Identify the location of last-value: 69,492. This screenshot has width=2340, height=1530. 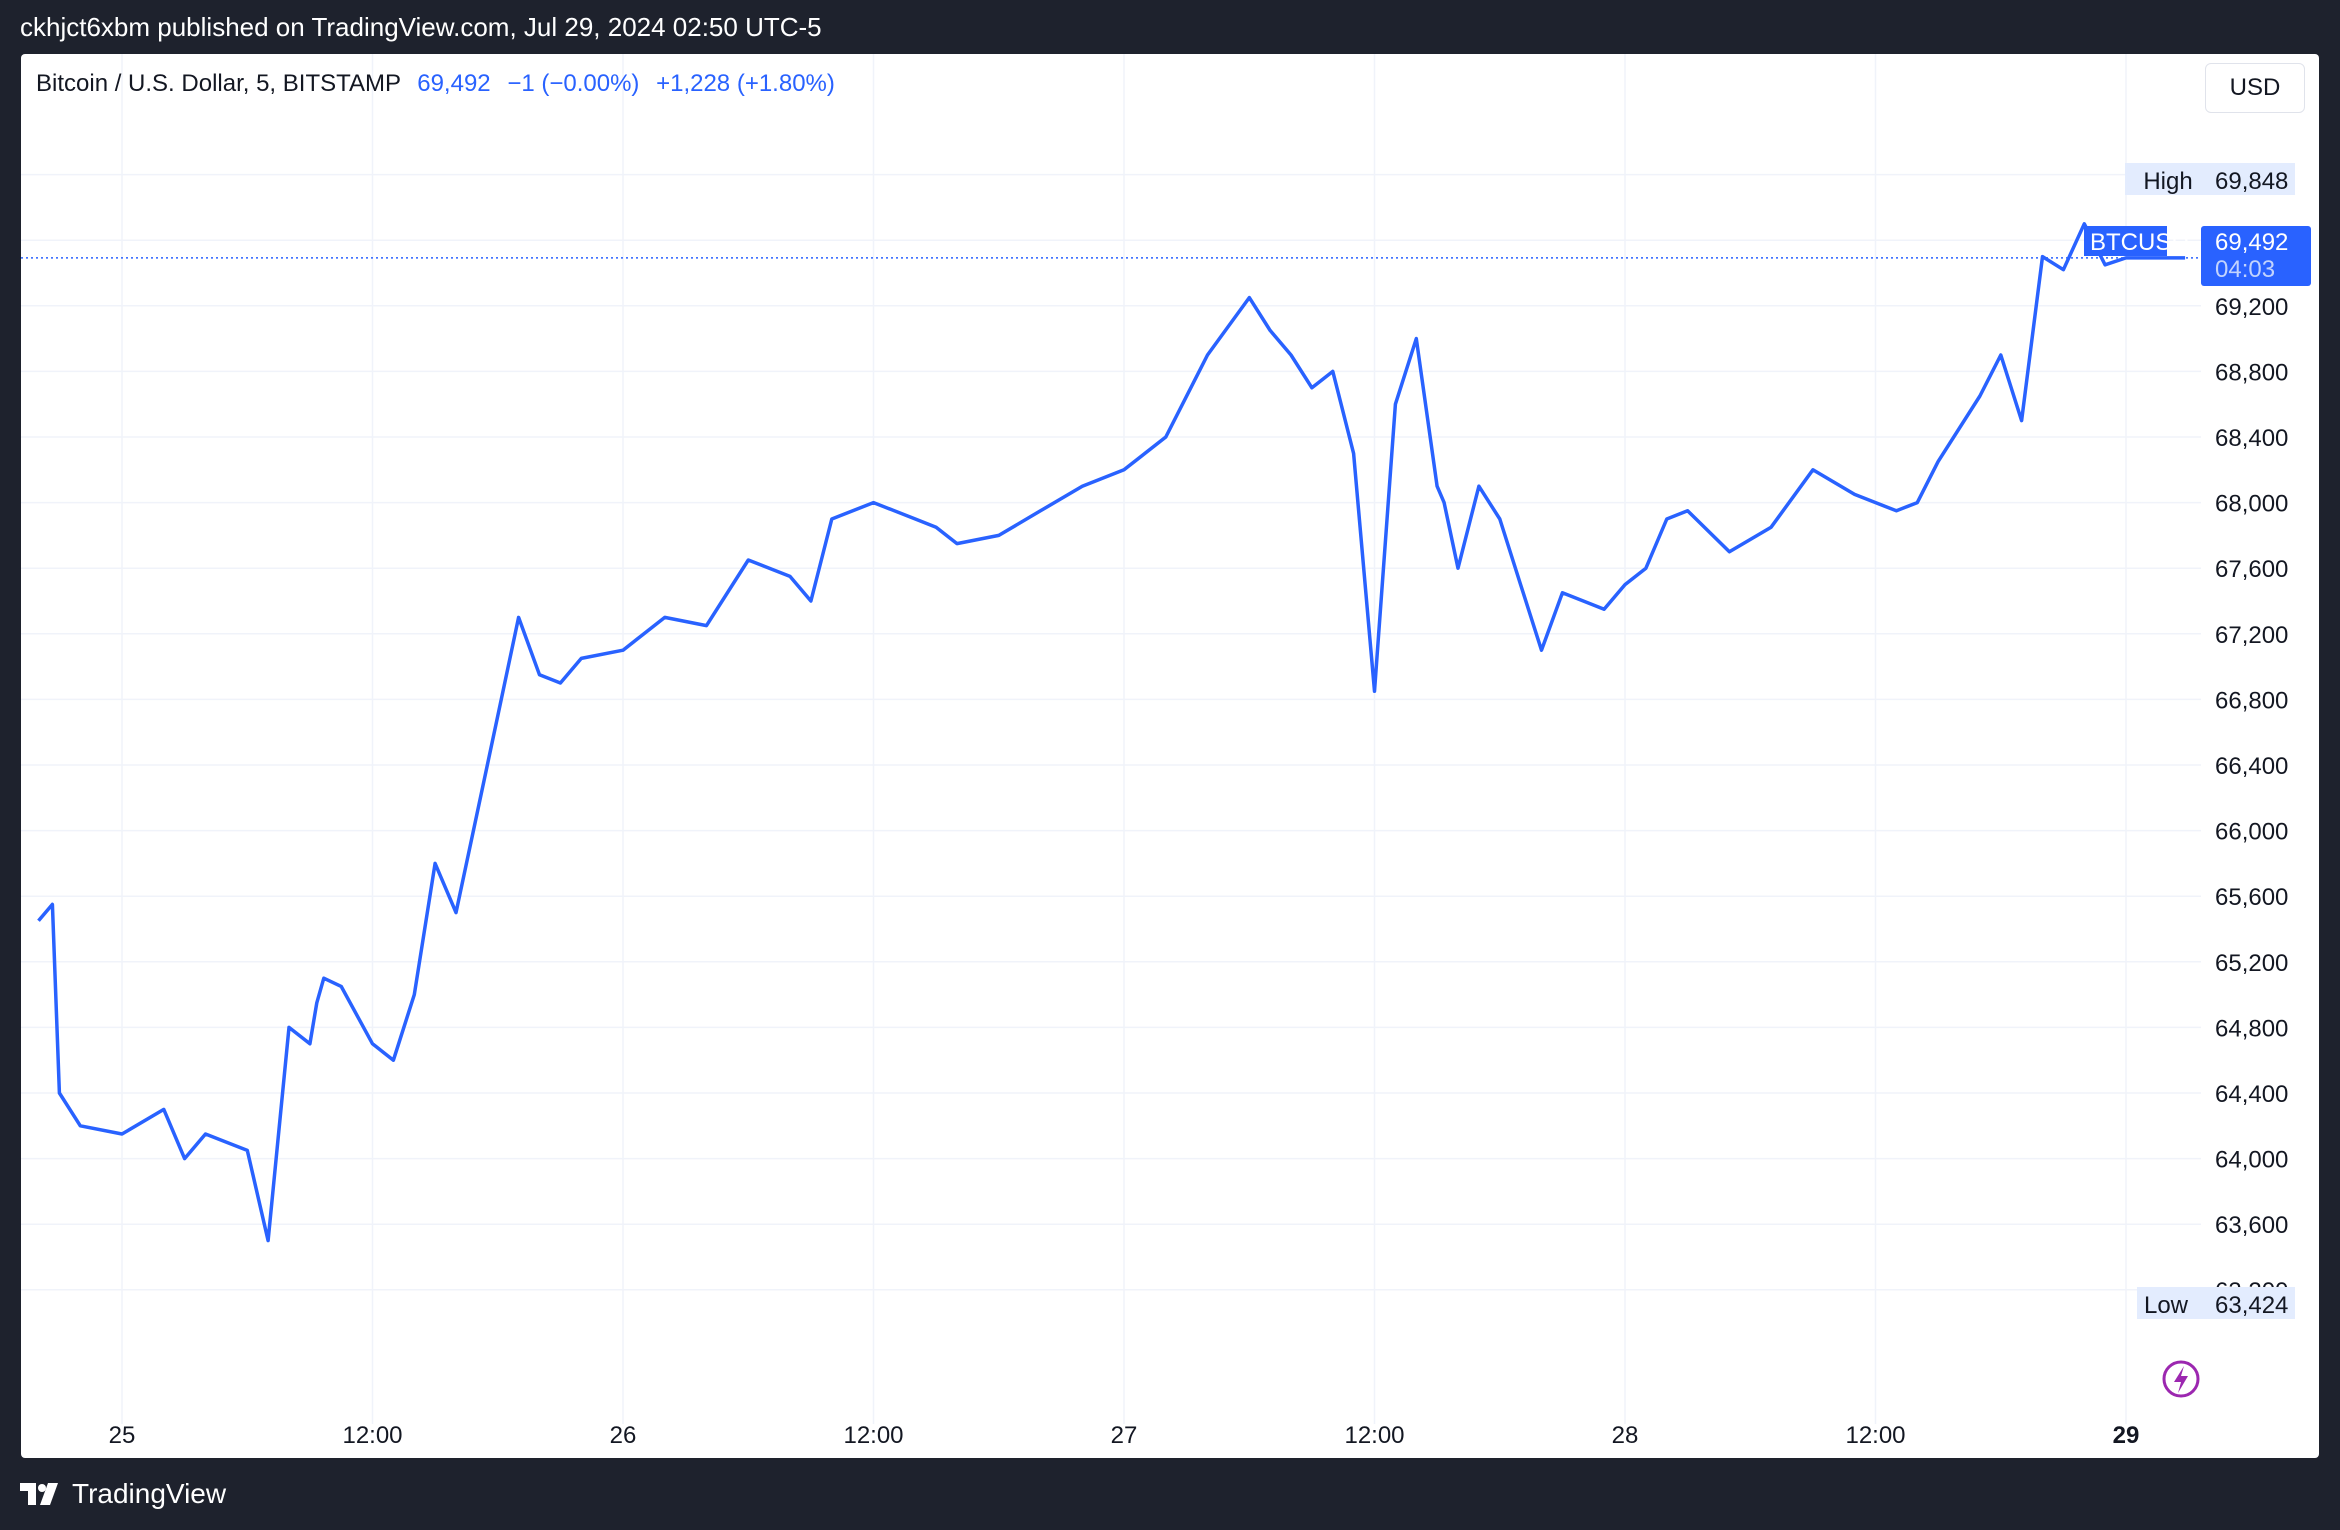
(2251, 242).